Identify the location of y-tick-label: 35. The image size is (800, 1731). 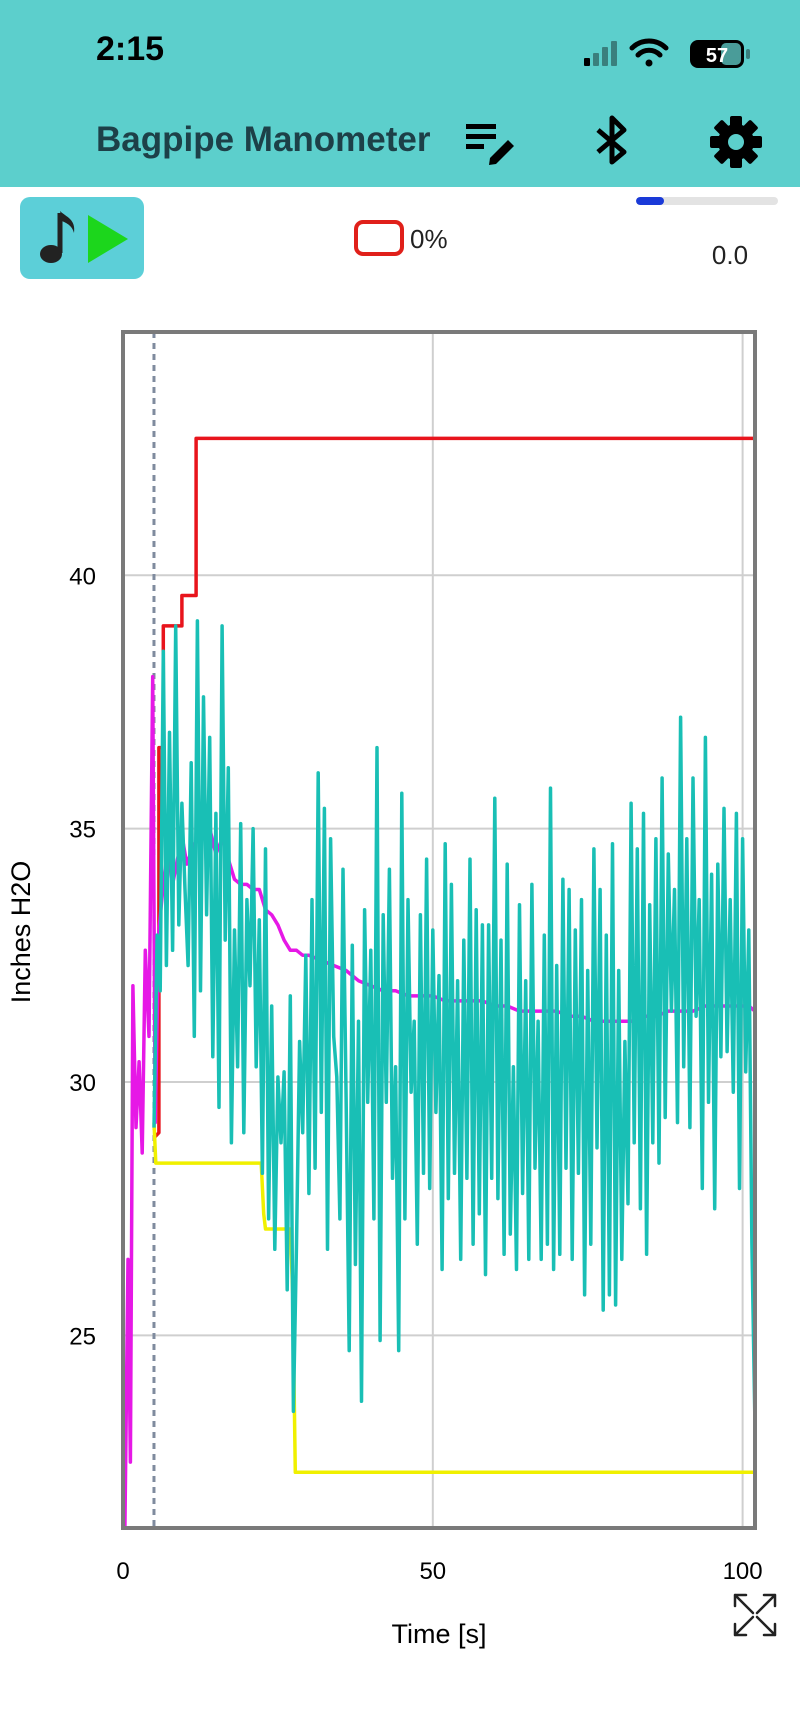
(82, 830).